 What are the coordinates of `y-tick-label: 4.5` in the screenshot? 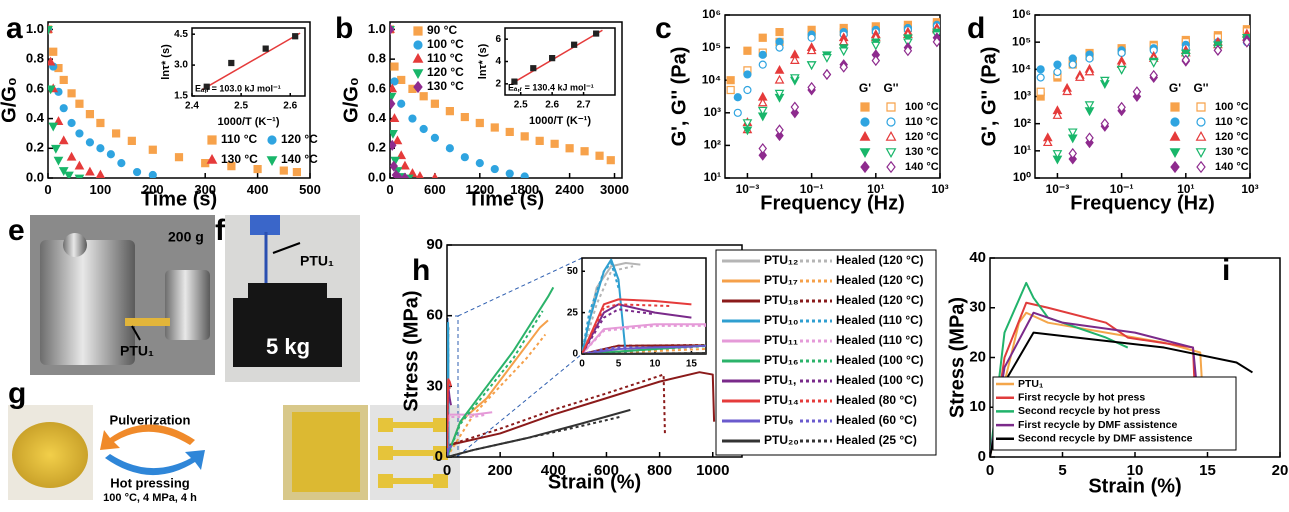 It's located at (181, 34).